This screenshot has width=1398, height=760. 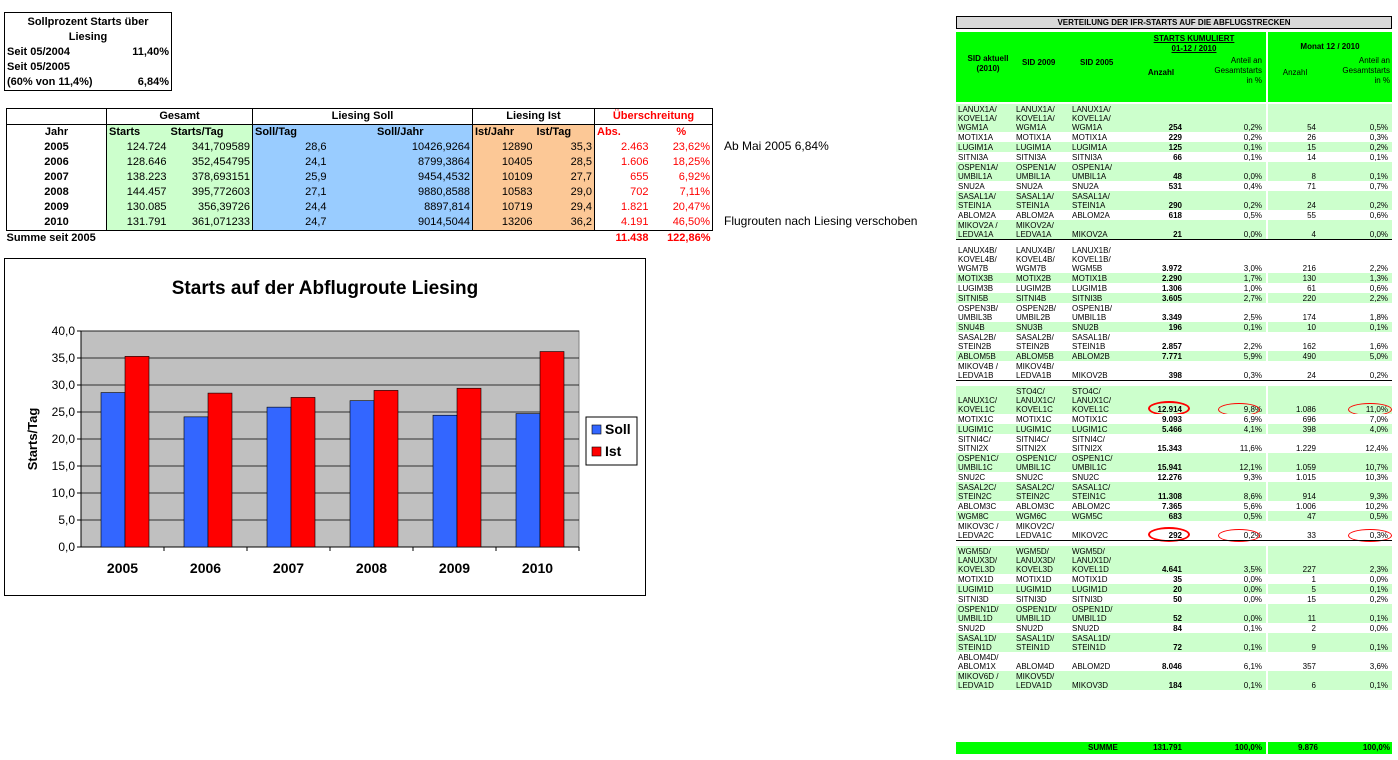 I want to click on highlight-ring, so click(x=1370, y=535).